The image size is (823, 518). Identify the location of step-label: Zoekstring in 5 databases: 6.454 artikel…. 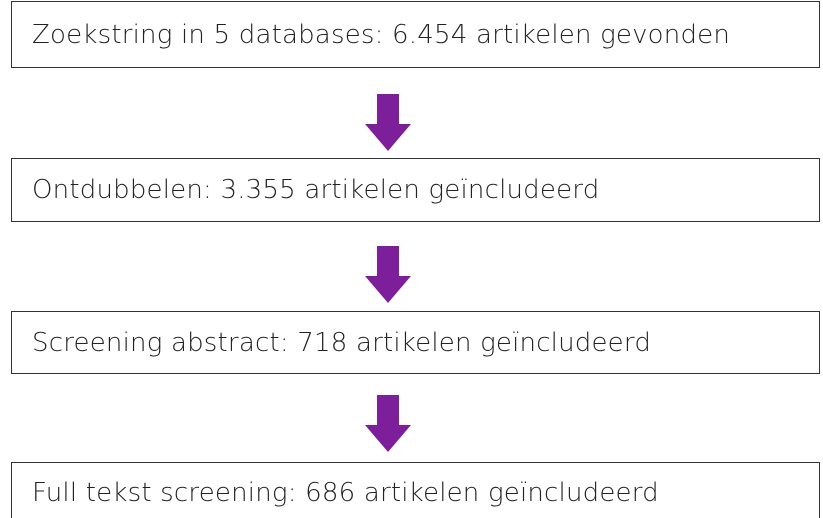
(381, 34).